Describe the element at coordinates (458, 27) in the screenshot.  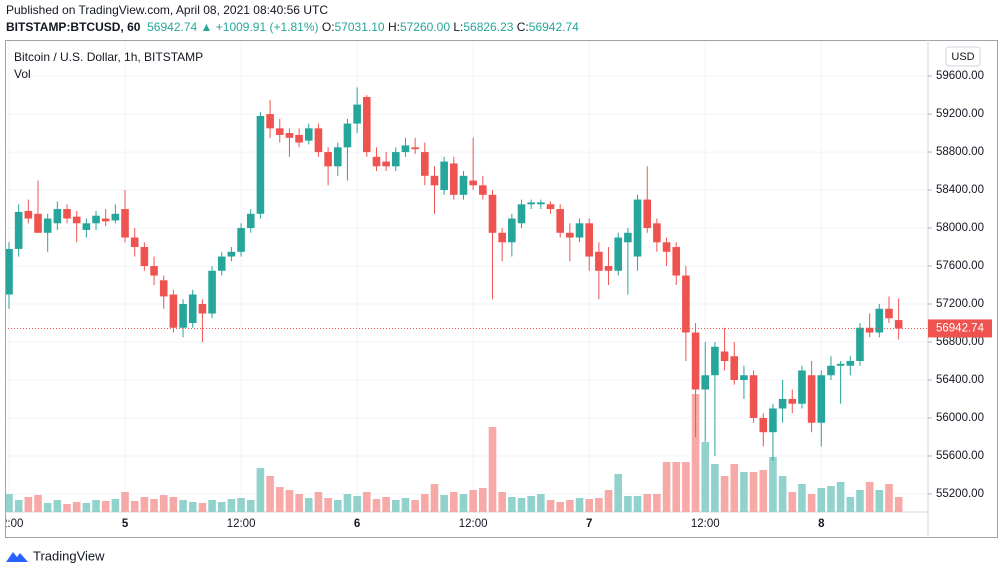
I see `ohlc-label: L:` at that location.